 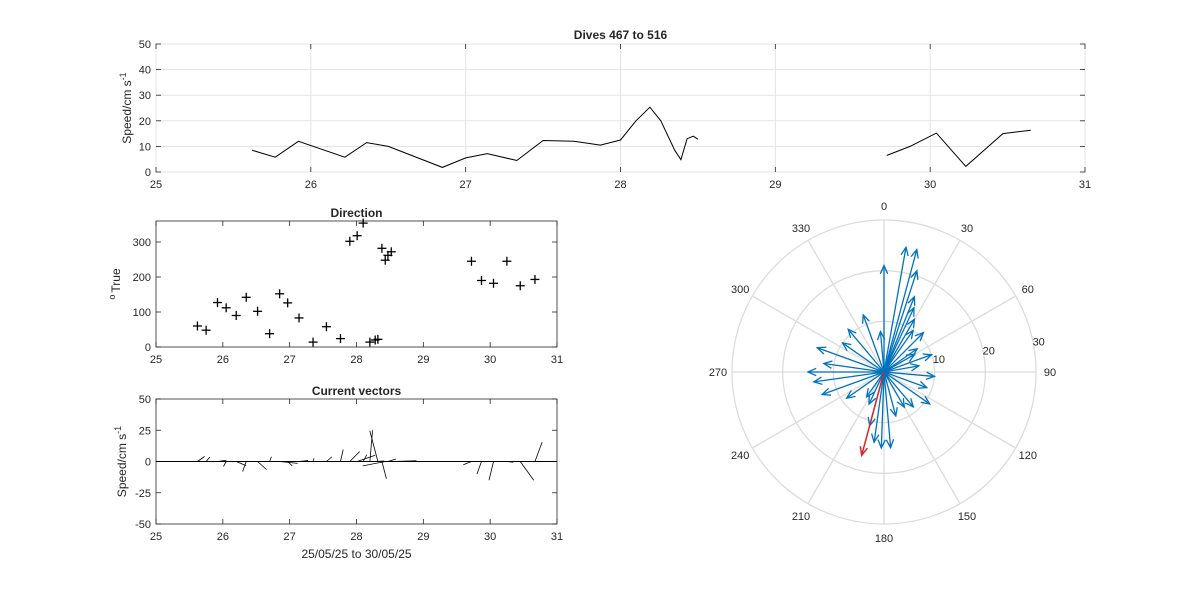 What do you see at coordinates (939, 360) in the screenshot?
I see `polar-range-label: 10` at bounding box center [939, 360].